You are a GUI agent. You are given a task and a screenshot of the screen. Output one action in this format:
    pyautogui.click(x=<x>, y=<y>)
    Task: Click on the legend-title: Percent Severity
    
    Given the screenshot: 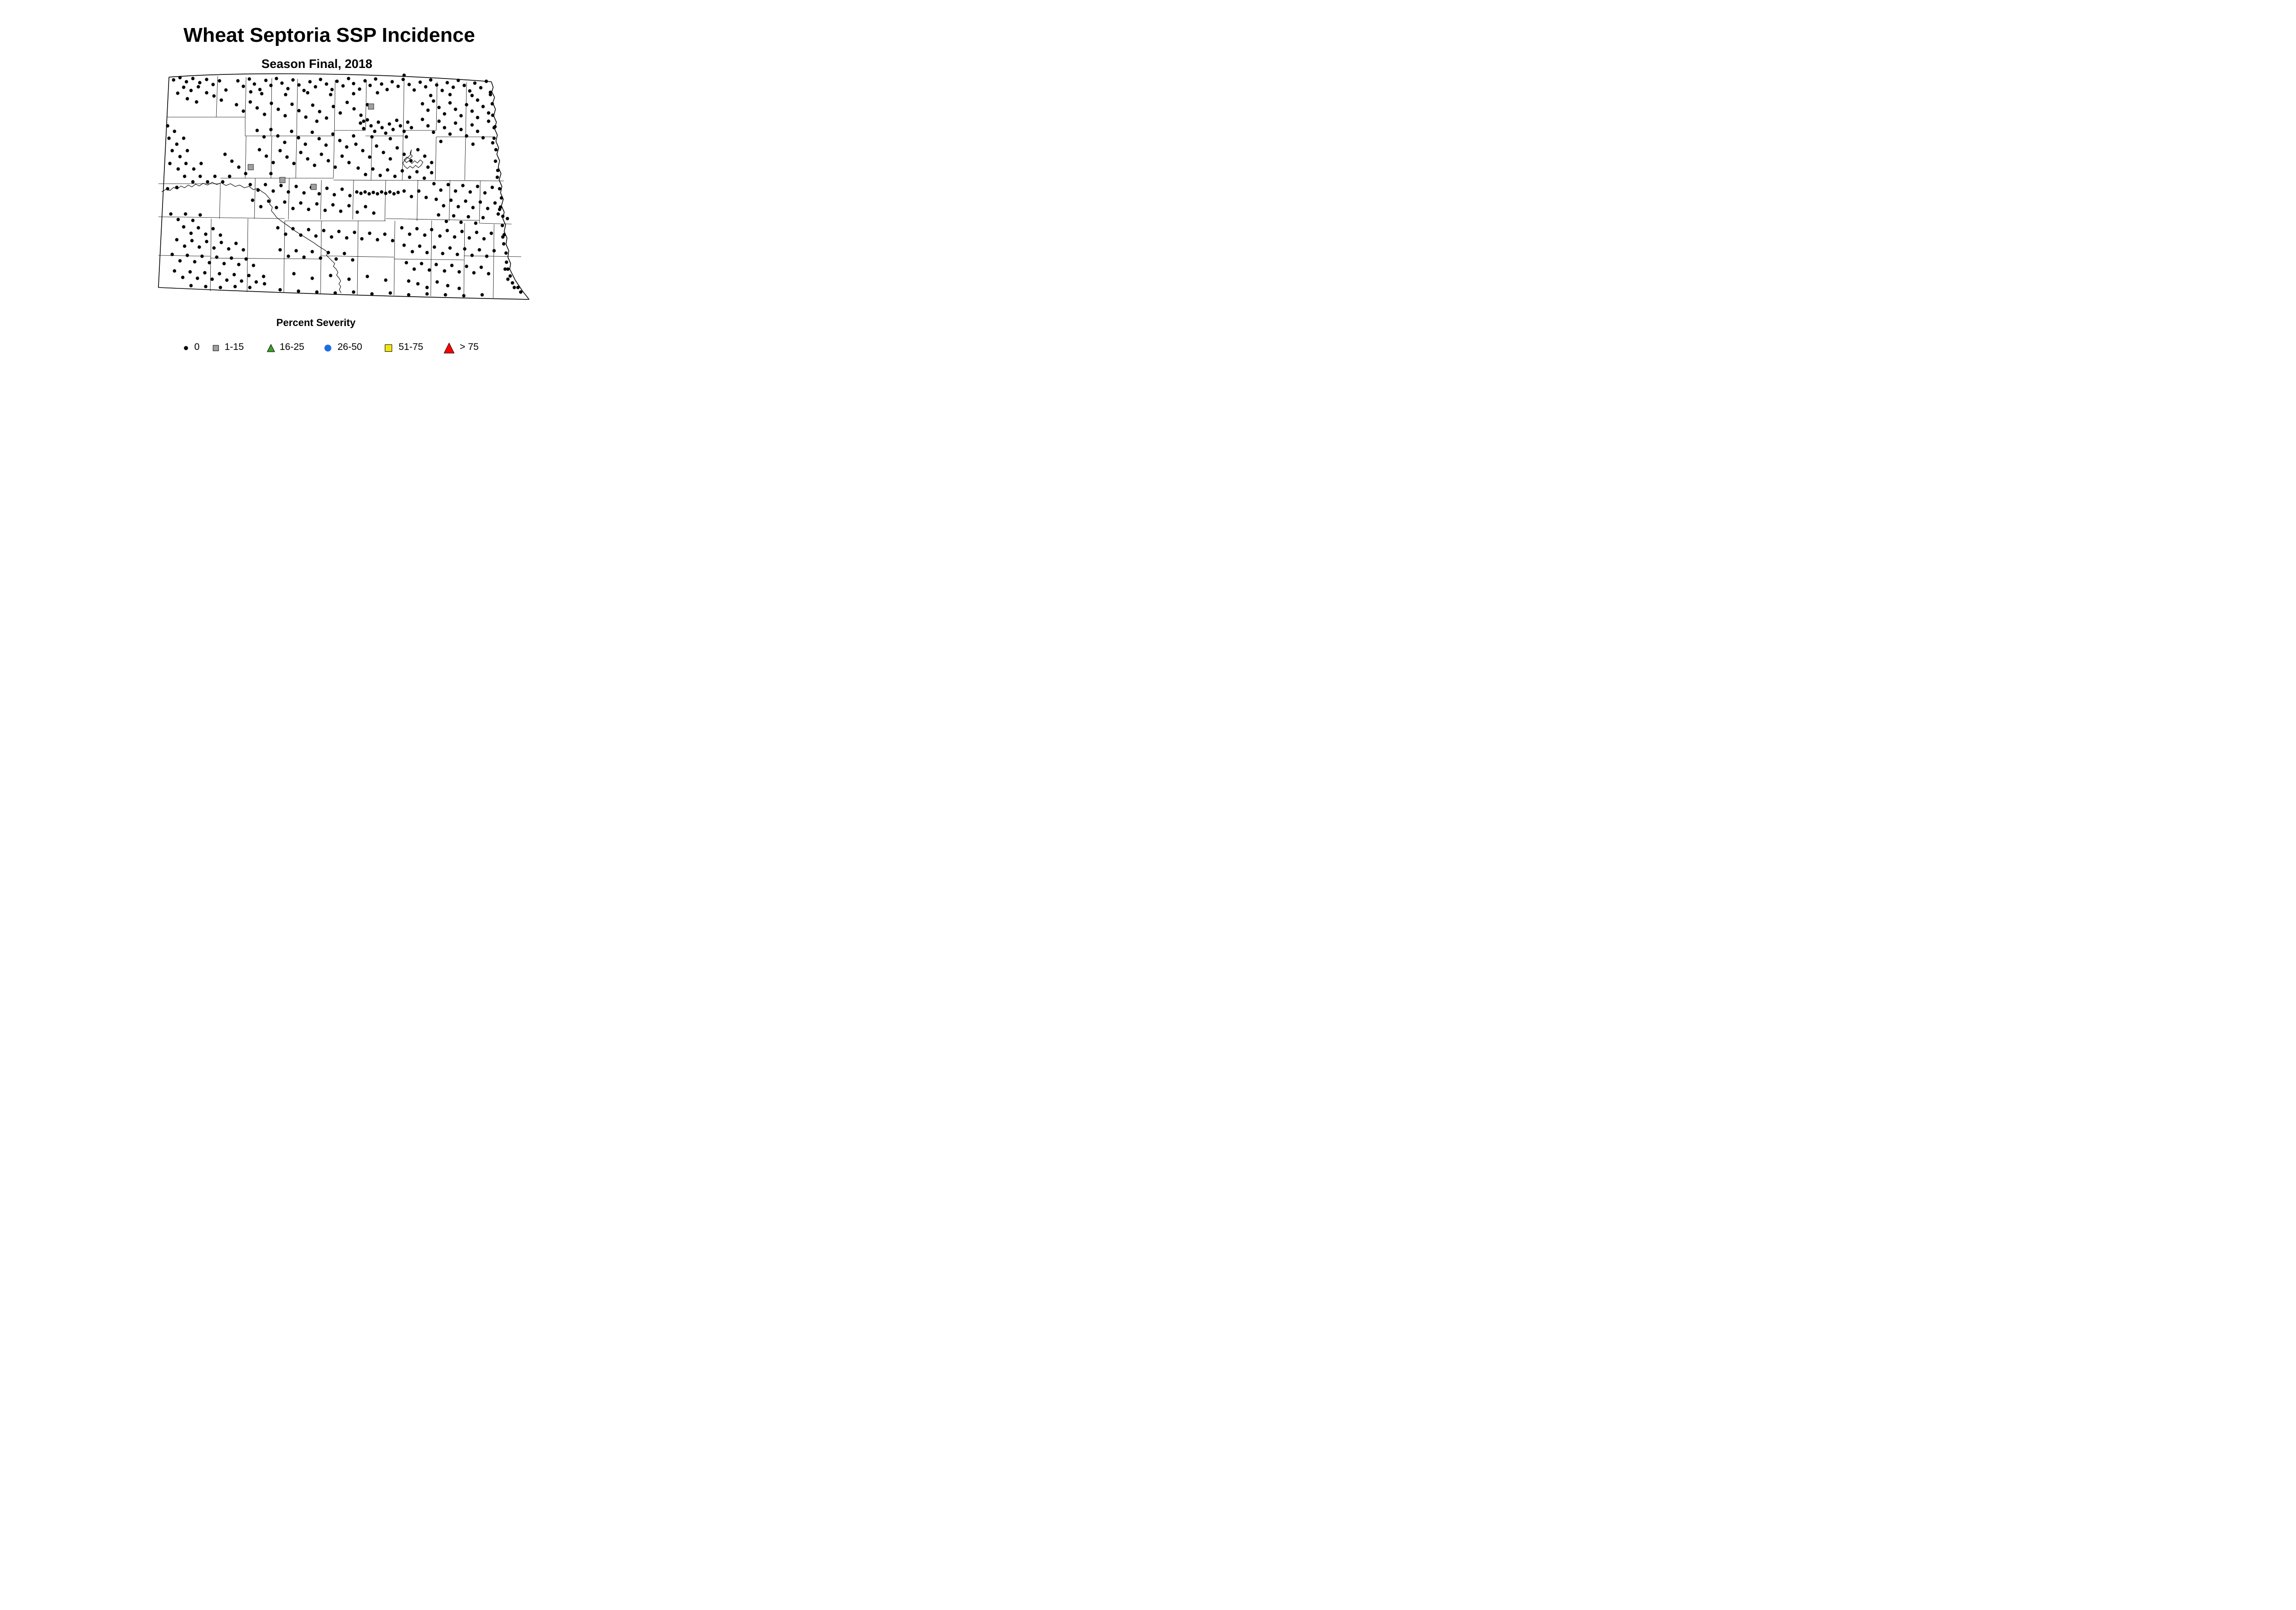 What is the action you would take?
    pyautogui.click(x=316, y=322)
    